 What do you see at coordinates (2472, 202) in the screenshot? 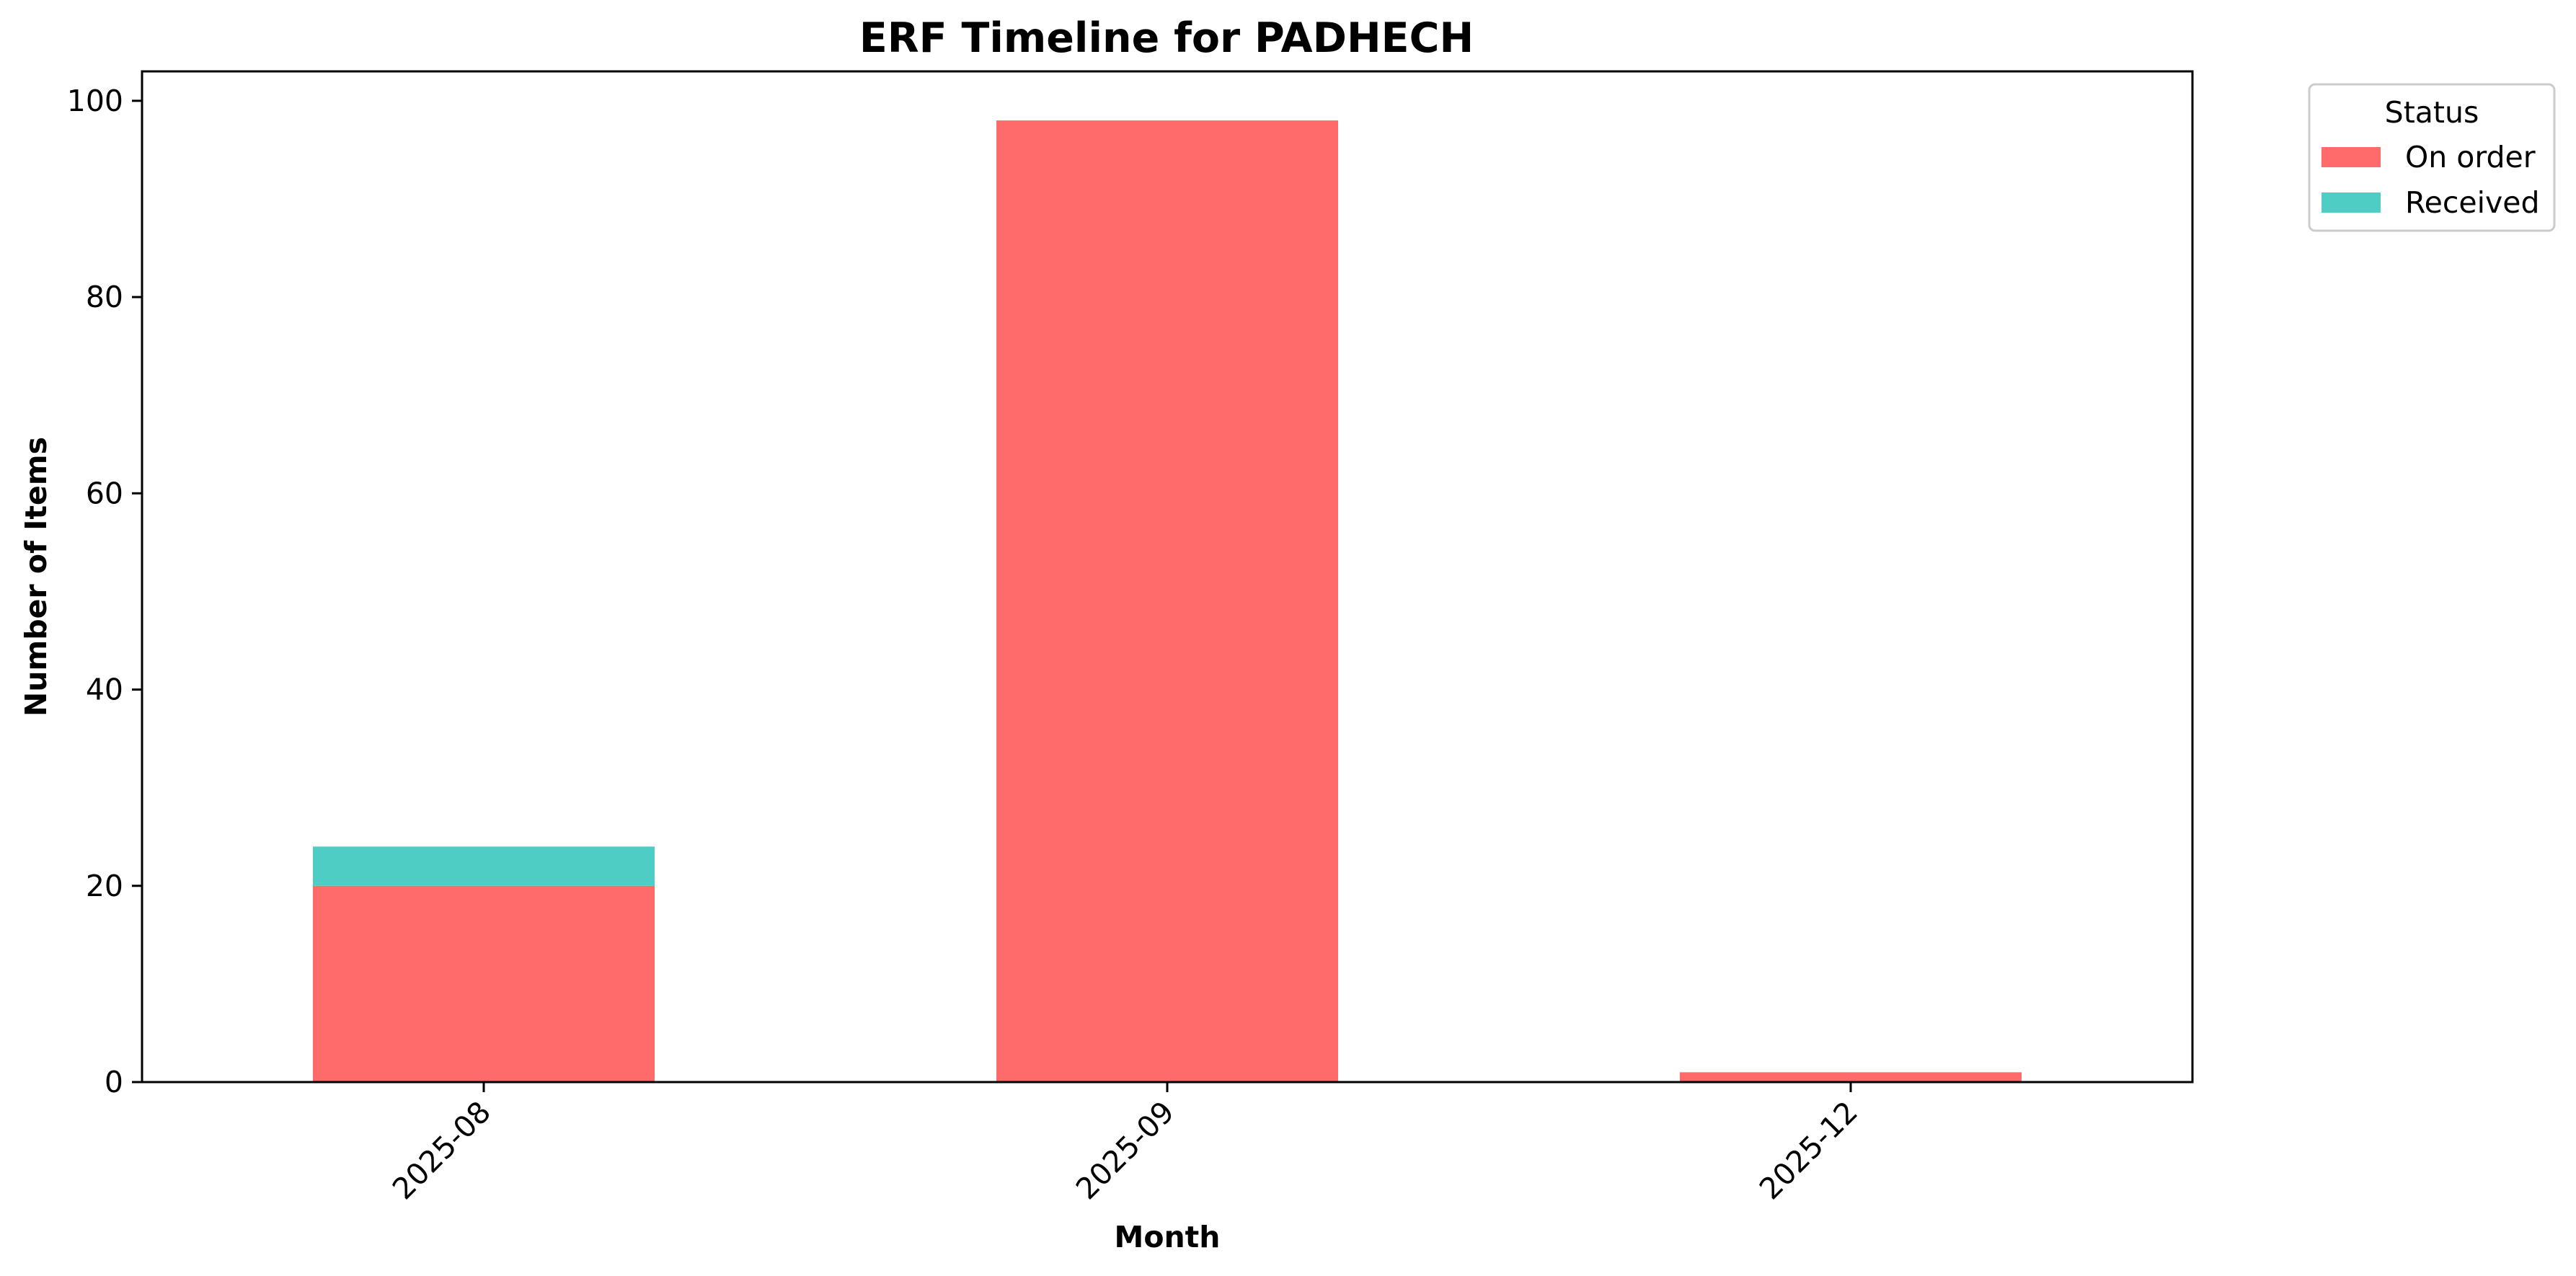
I see `legend-label-received: Received` at bounding box center [2472, 202].